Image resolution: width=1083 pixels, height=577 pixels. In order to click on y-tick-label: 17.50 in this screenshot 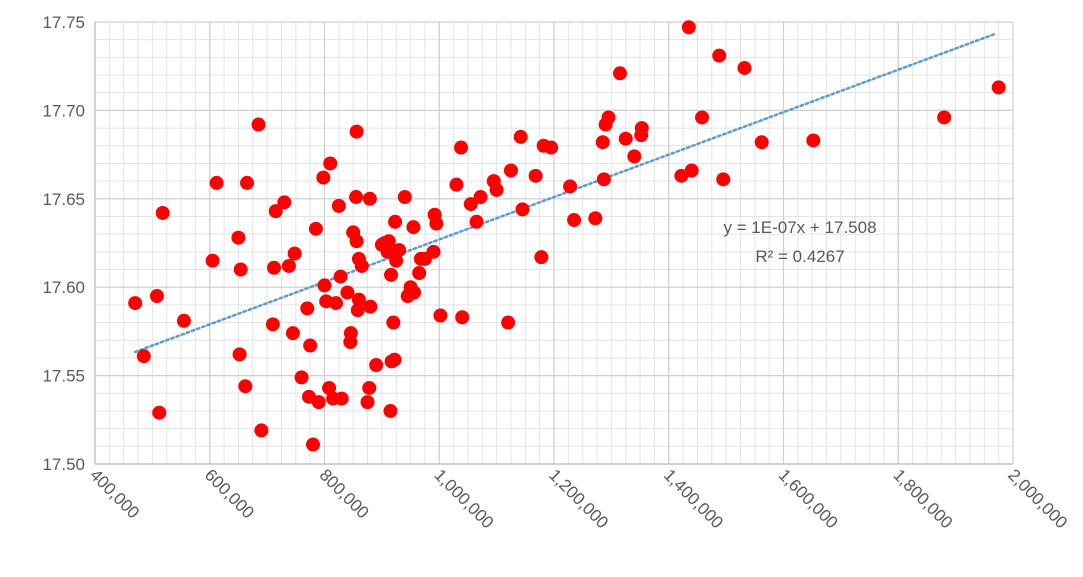, I will do `click(63, 464)`.